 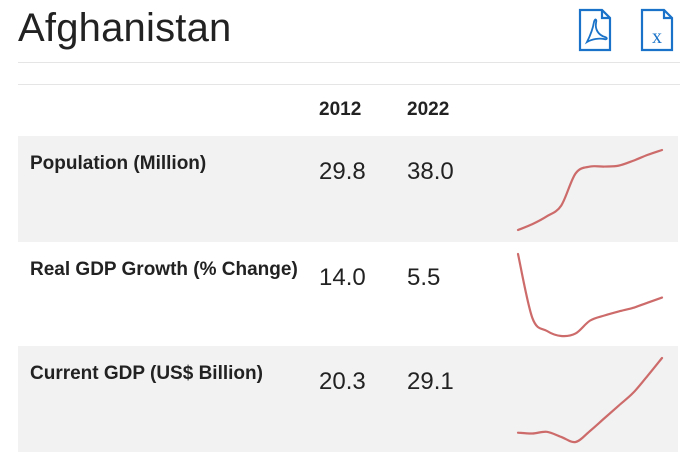 I want to click on current-gdp-sparkline, so click(x=590, y=400).